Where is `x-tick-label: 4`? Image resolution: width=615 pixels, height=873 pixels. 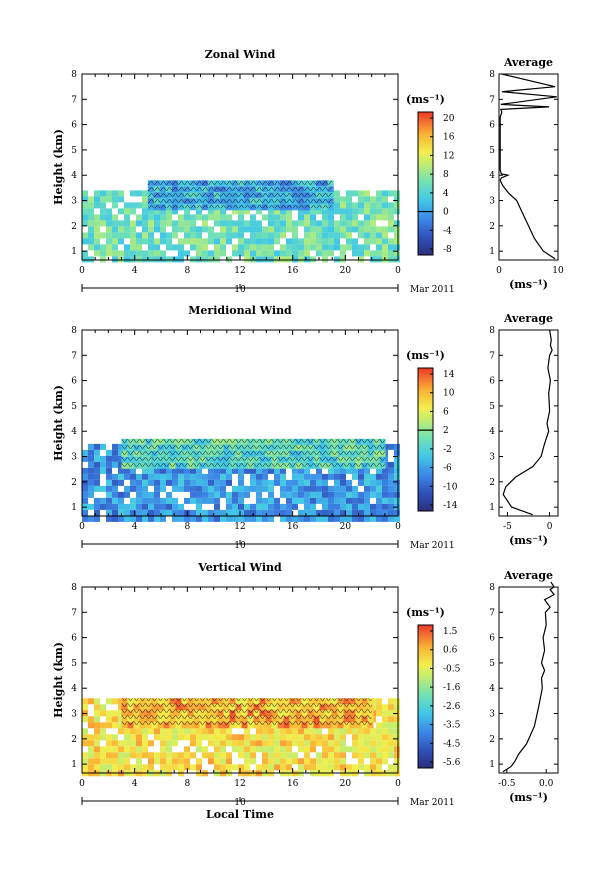
x-tick-label: 4 is located at coordinates (135, 271).